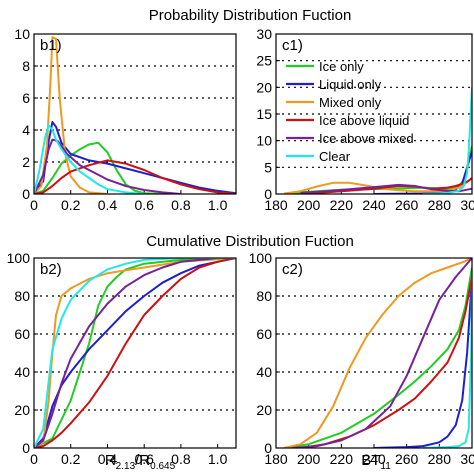 This screenshot has width=474, height=474. What do you see at coordinates (264, 61) in the screenshot?
I see `y-tick-label: 25` at bounding box center [264, 61].